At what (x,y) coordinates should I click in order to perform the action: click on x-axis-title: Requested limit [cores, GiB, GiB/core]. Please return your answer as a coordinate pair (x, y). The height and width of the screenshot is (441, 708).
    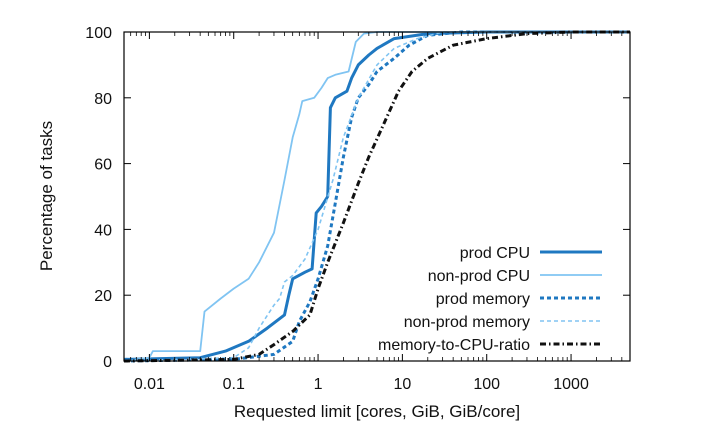
    Looking at the image, I should click on (377, 411).